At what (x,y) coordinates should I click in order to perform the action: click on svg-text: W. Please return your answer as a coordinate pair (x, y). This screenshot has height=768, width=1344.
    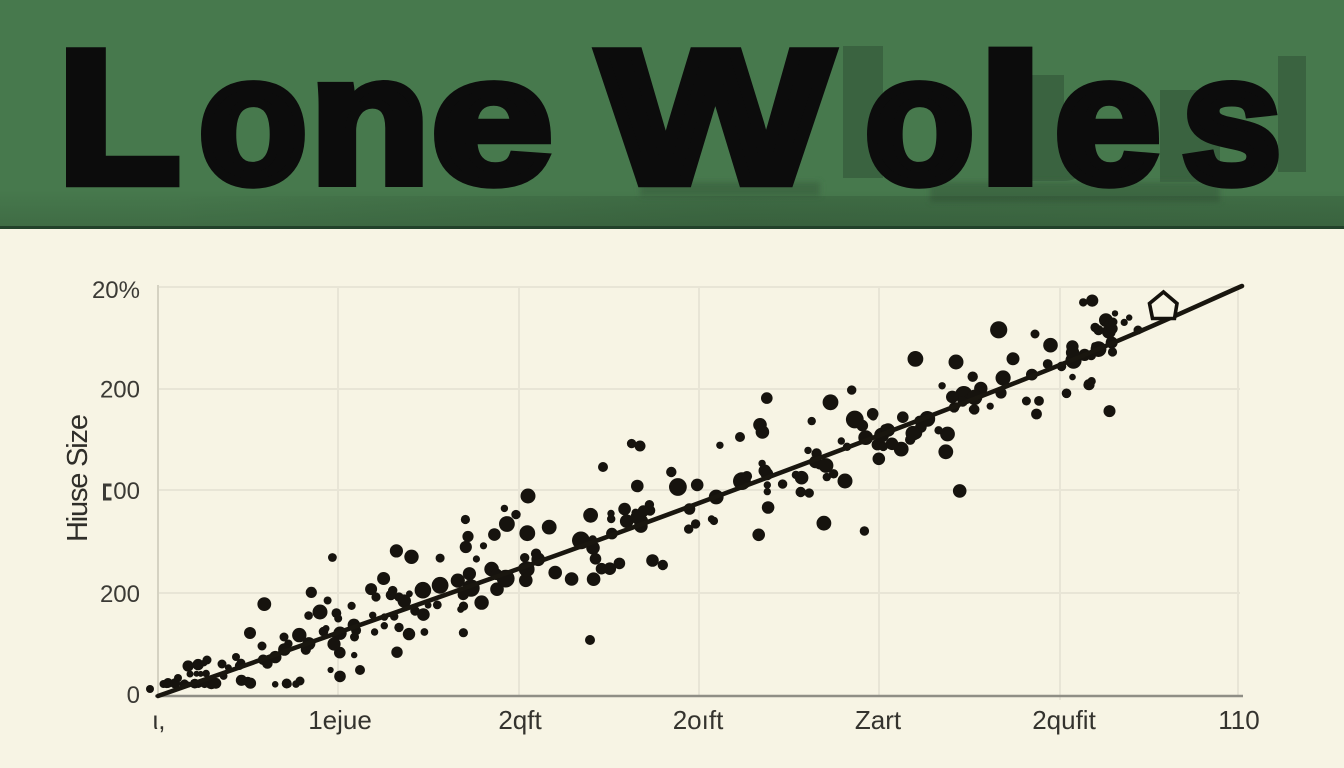
    Looking at the image, I should click on (715, 117).